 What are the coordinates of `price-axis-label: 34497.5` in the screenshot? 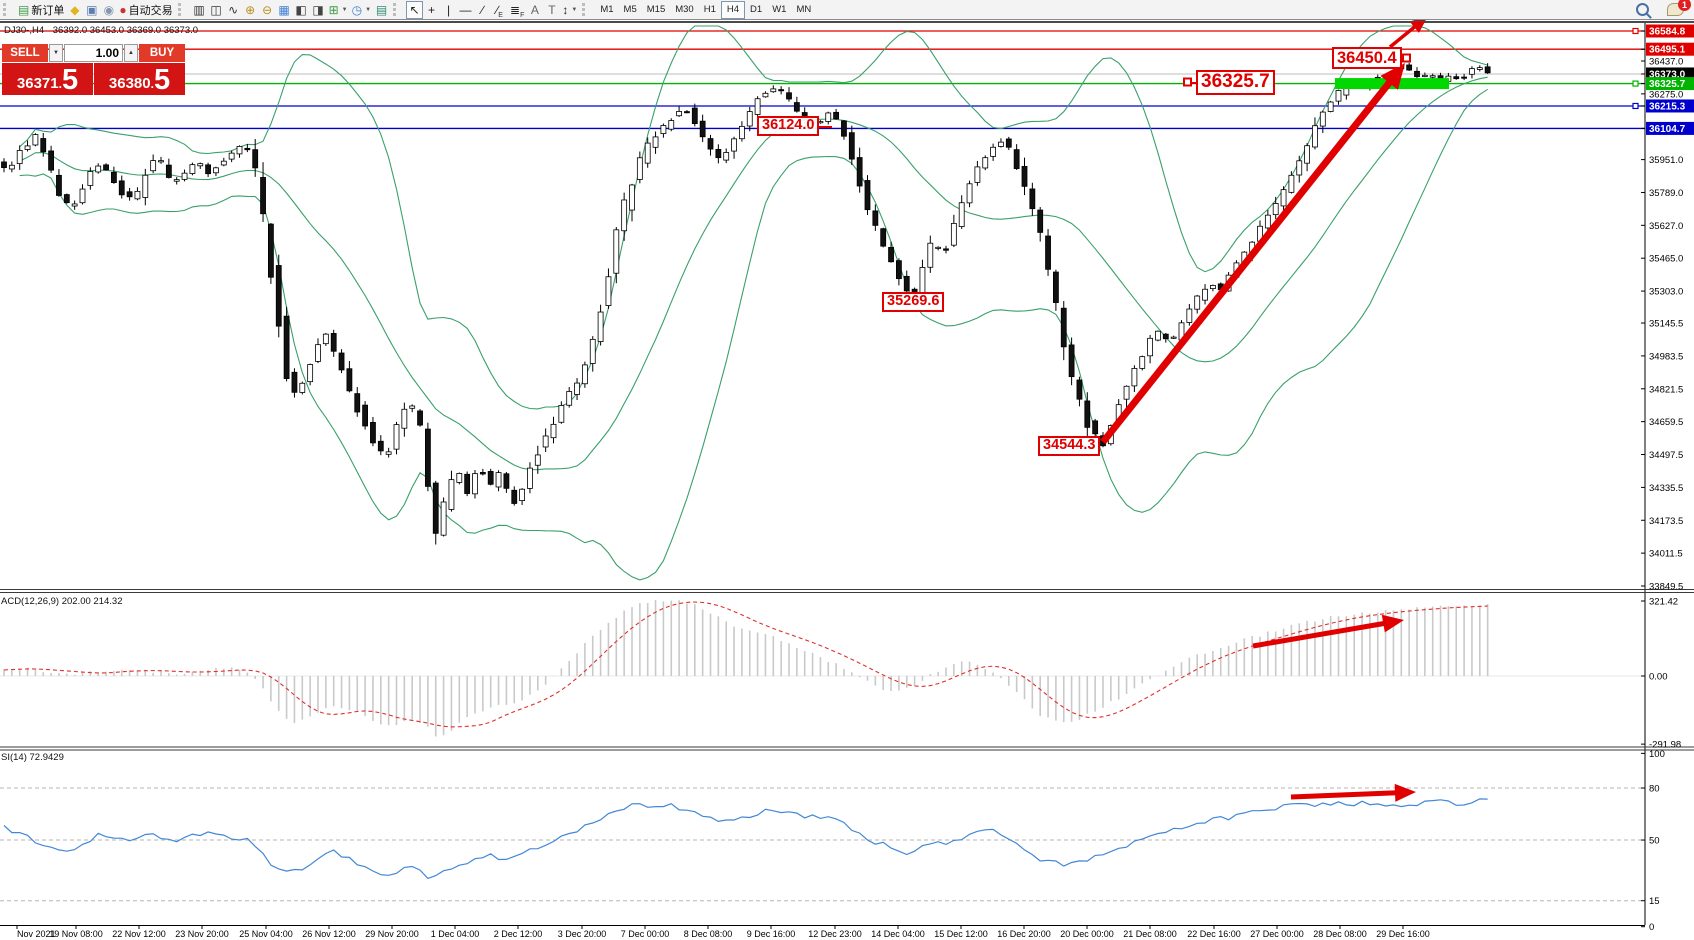 It's located at (1666, 455).